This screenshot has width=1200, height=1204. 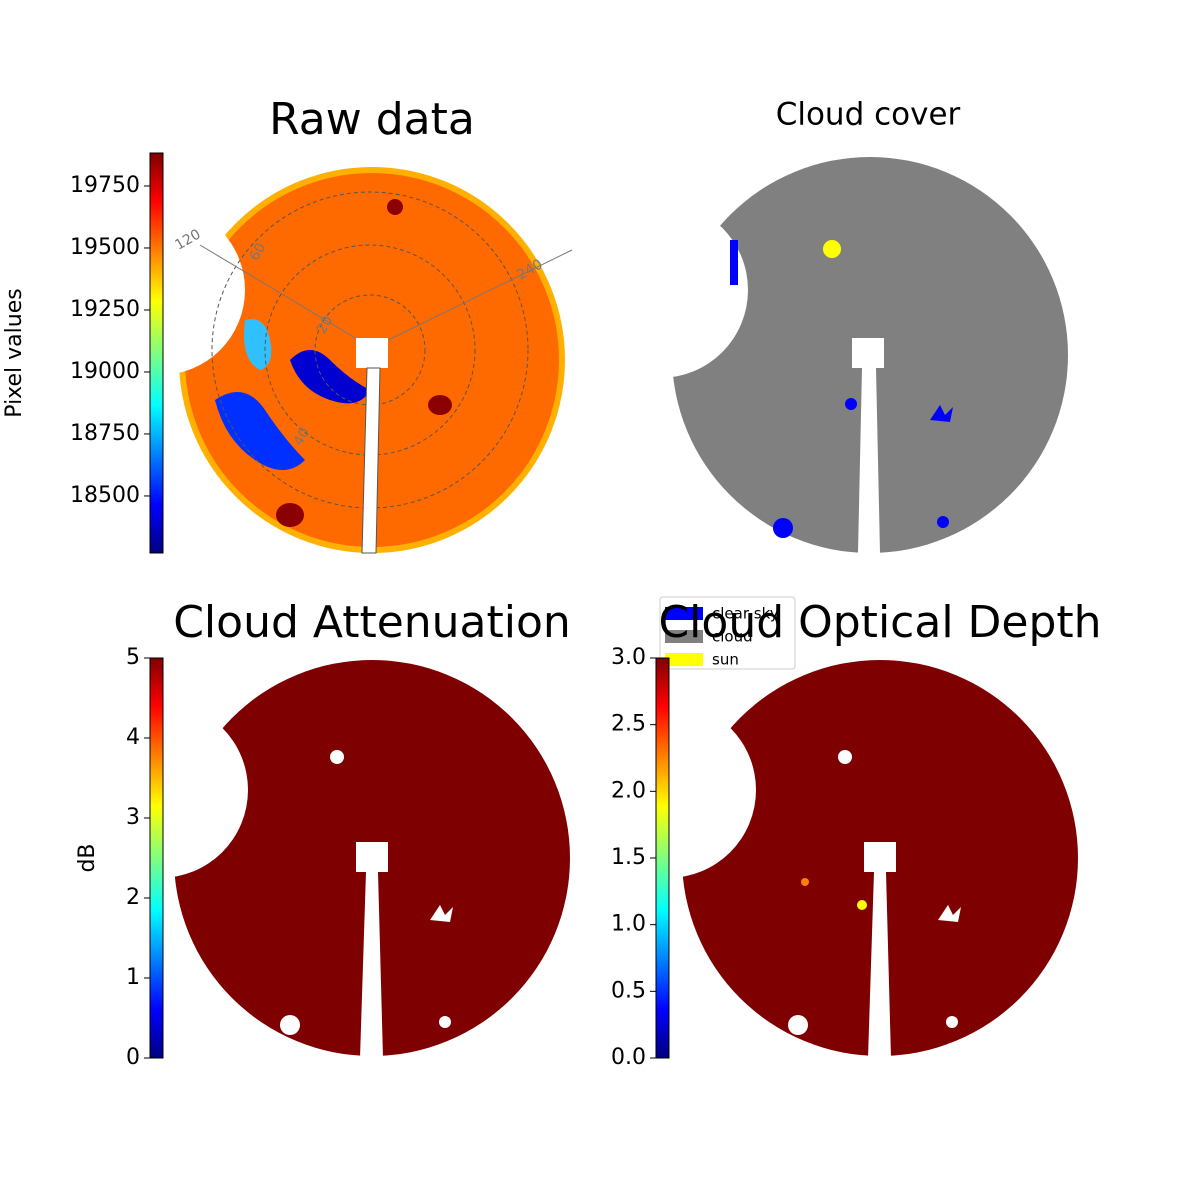 I want to click on colorbar-tick-label: 5, so click(x=133, y=657).